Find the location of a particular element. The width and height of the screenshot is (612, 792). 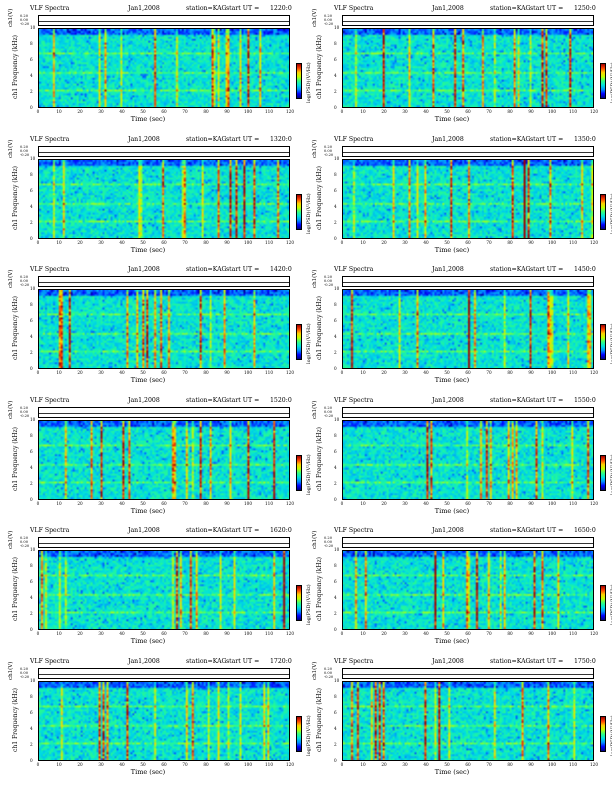

time-tick-label: 90 is located at coordinates (227, 633).